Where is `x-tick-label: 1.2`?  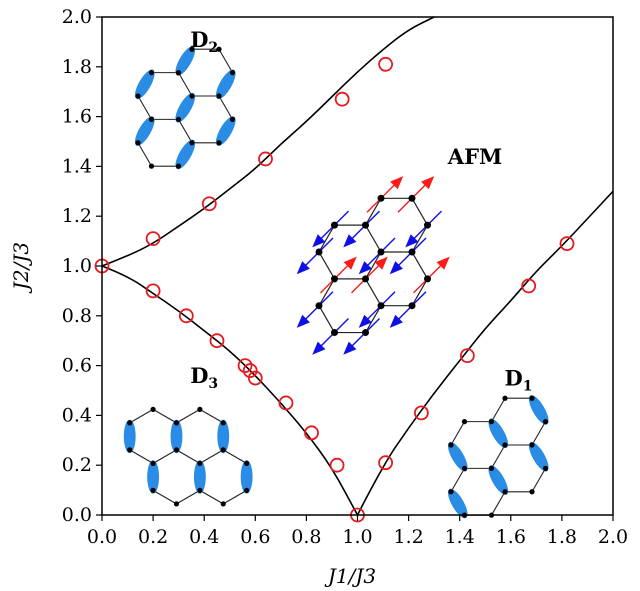 x-tick-label: 1.2 is located at coordinates (408, 537).